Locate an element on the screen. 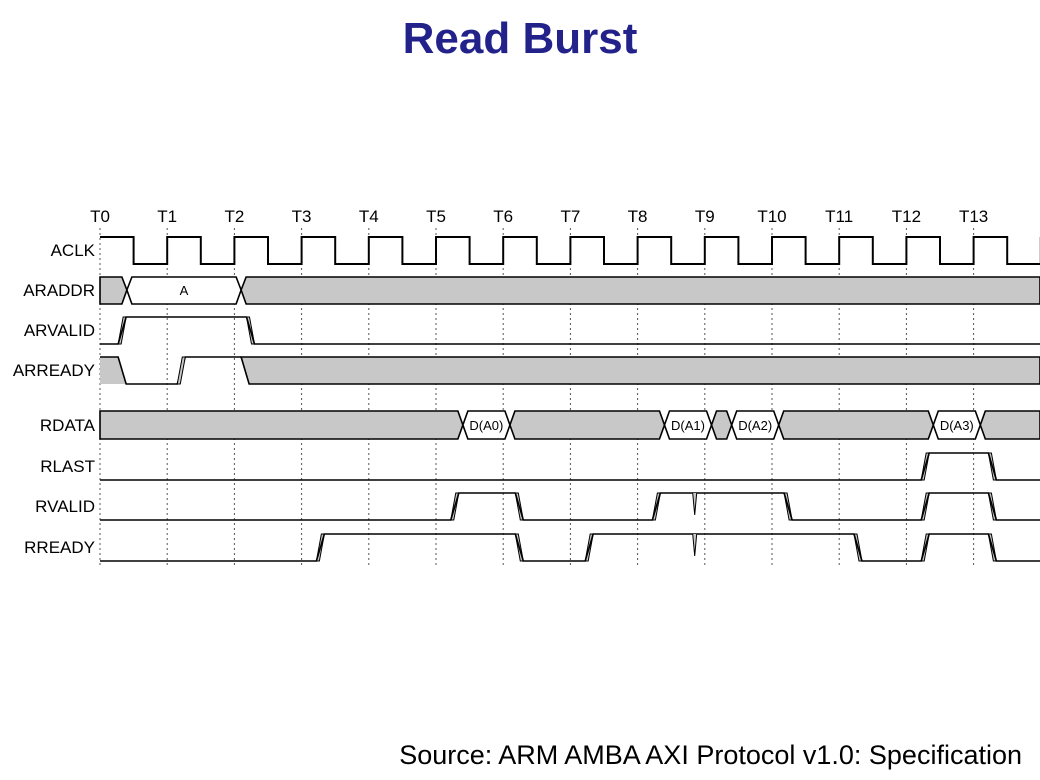 The image size is (1040, 780). arready-edge is located at coordinates (181, 370).